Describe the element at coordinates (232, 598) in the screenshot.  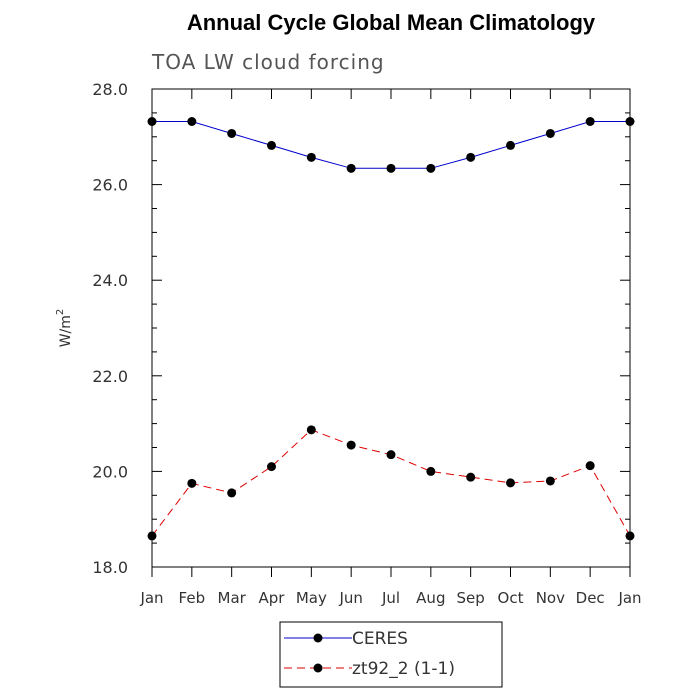
I see `x-tick-label: Mar` at that location.